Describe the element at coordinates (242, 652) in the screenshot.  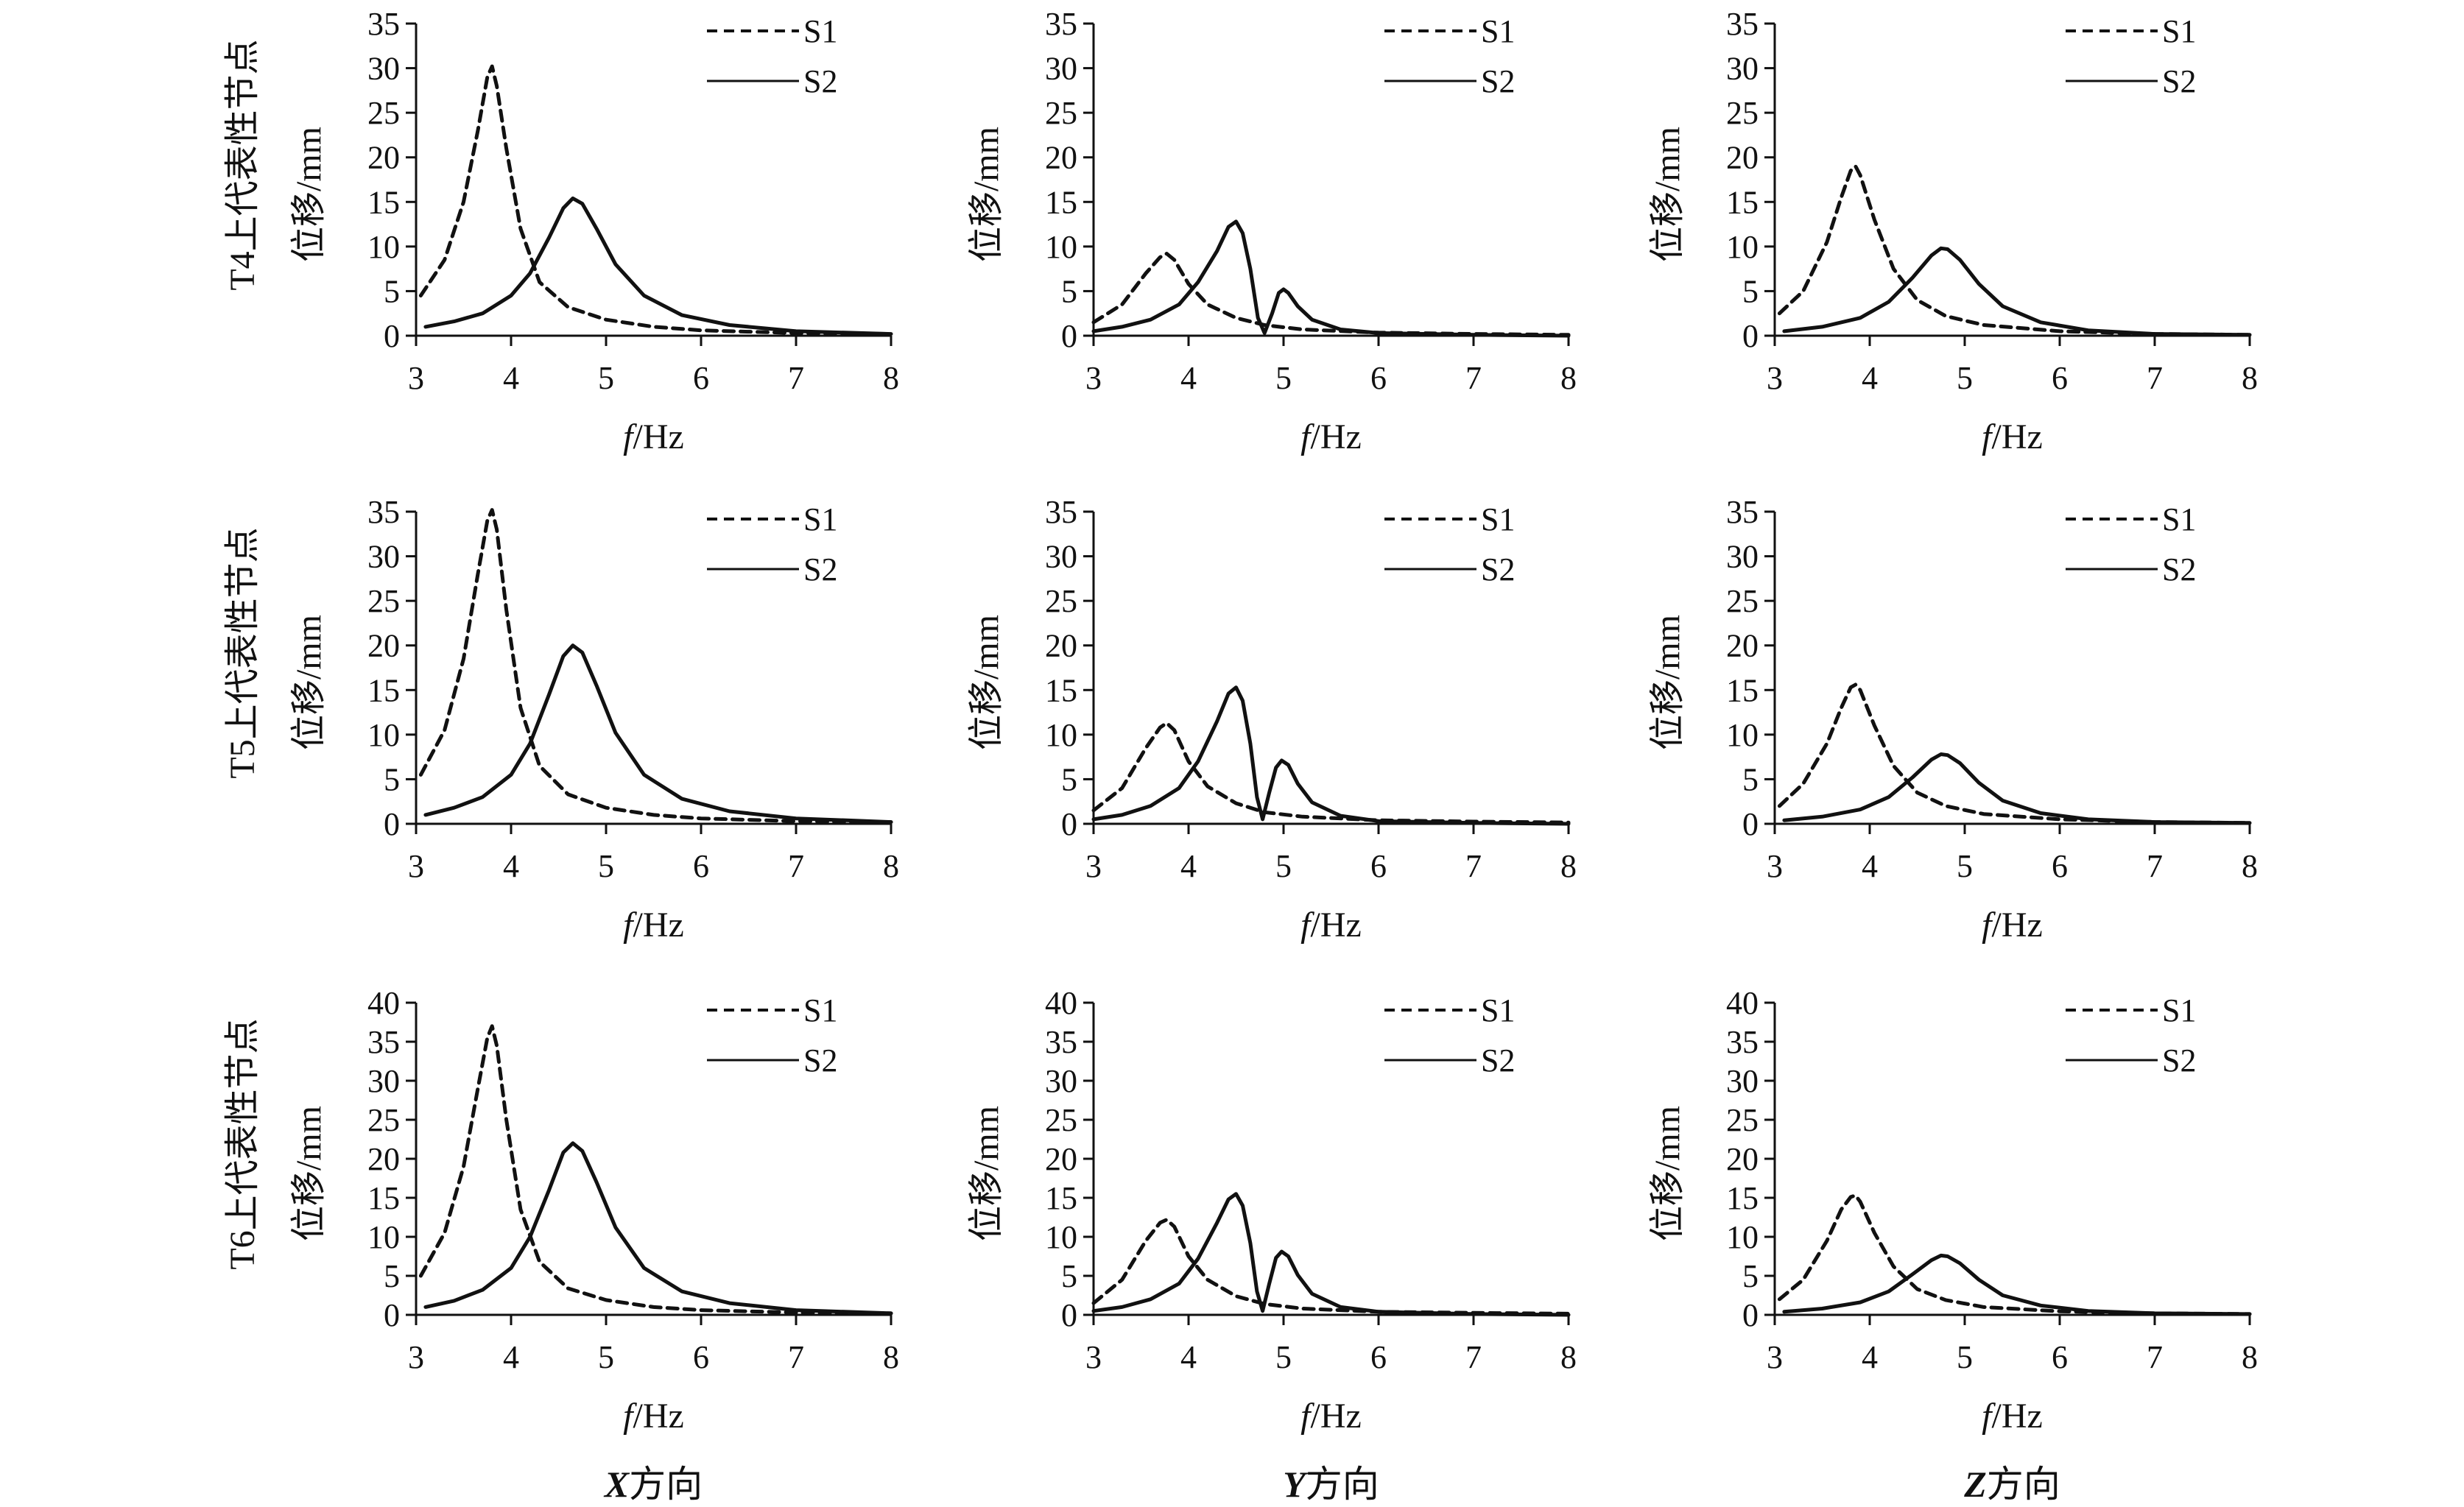
I see `row-label-2: T5上代表性节点` at that location.